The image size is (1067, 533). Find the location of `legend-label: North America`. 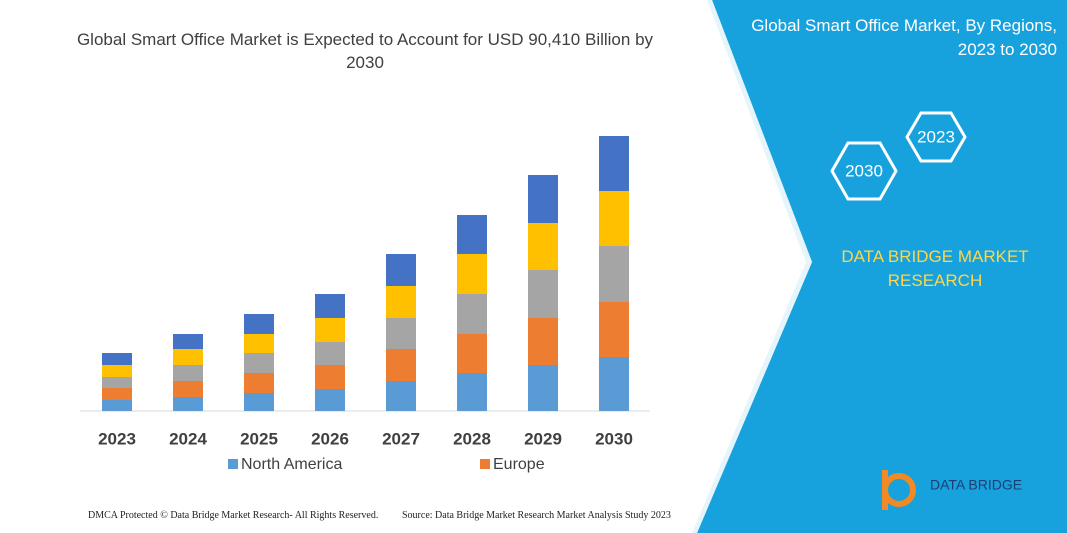

legend-label: North America is located at coordinates (291, 464).